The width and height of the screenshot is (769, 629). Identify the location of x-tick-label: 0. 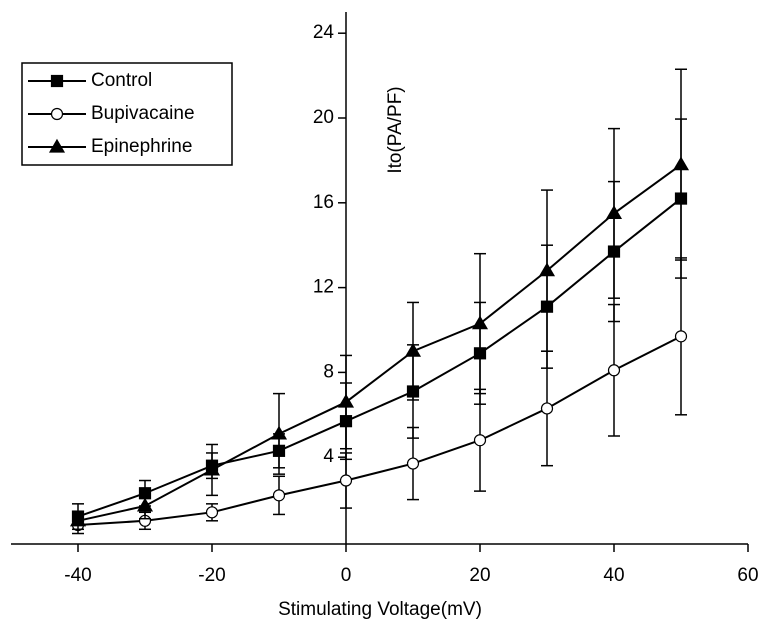
(346, 575).